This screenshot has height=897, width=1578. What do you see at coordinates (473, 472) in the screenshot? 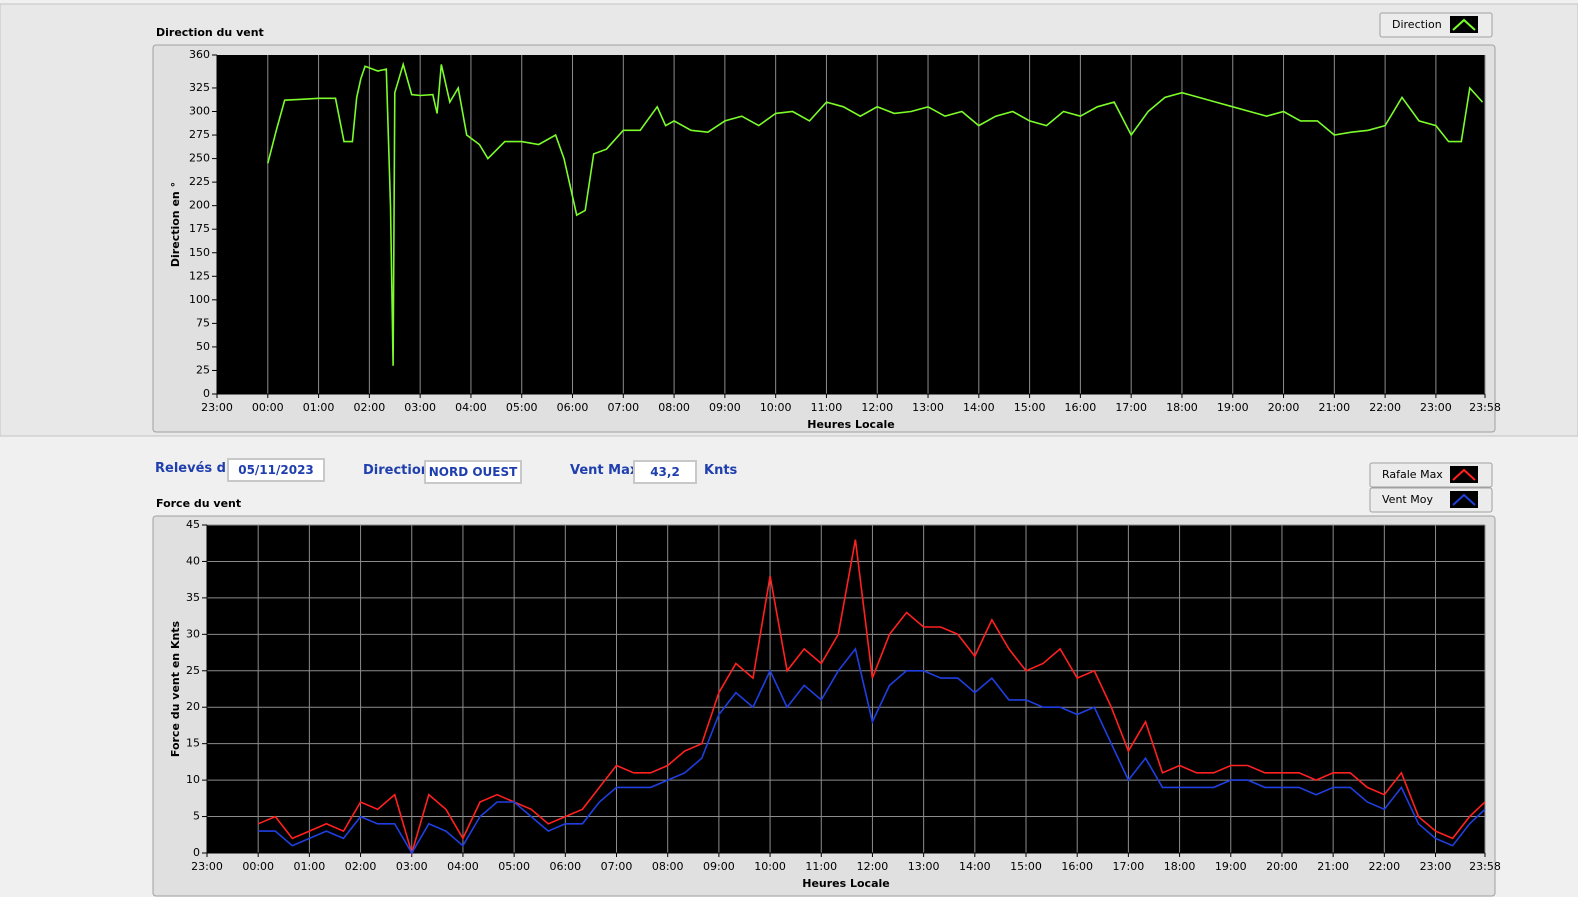
I see `direction-field: NORD OUEST` at bounding box center [473, 472].